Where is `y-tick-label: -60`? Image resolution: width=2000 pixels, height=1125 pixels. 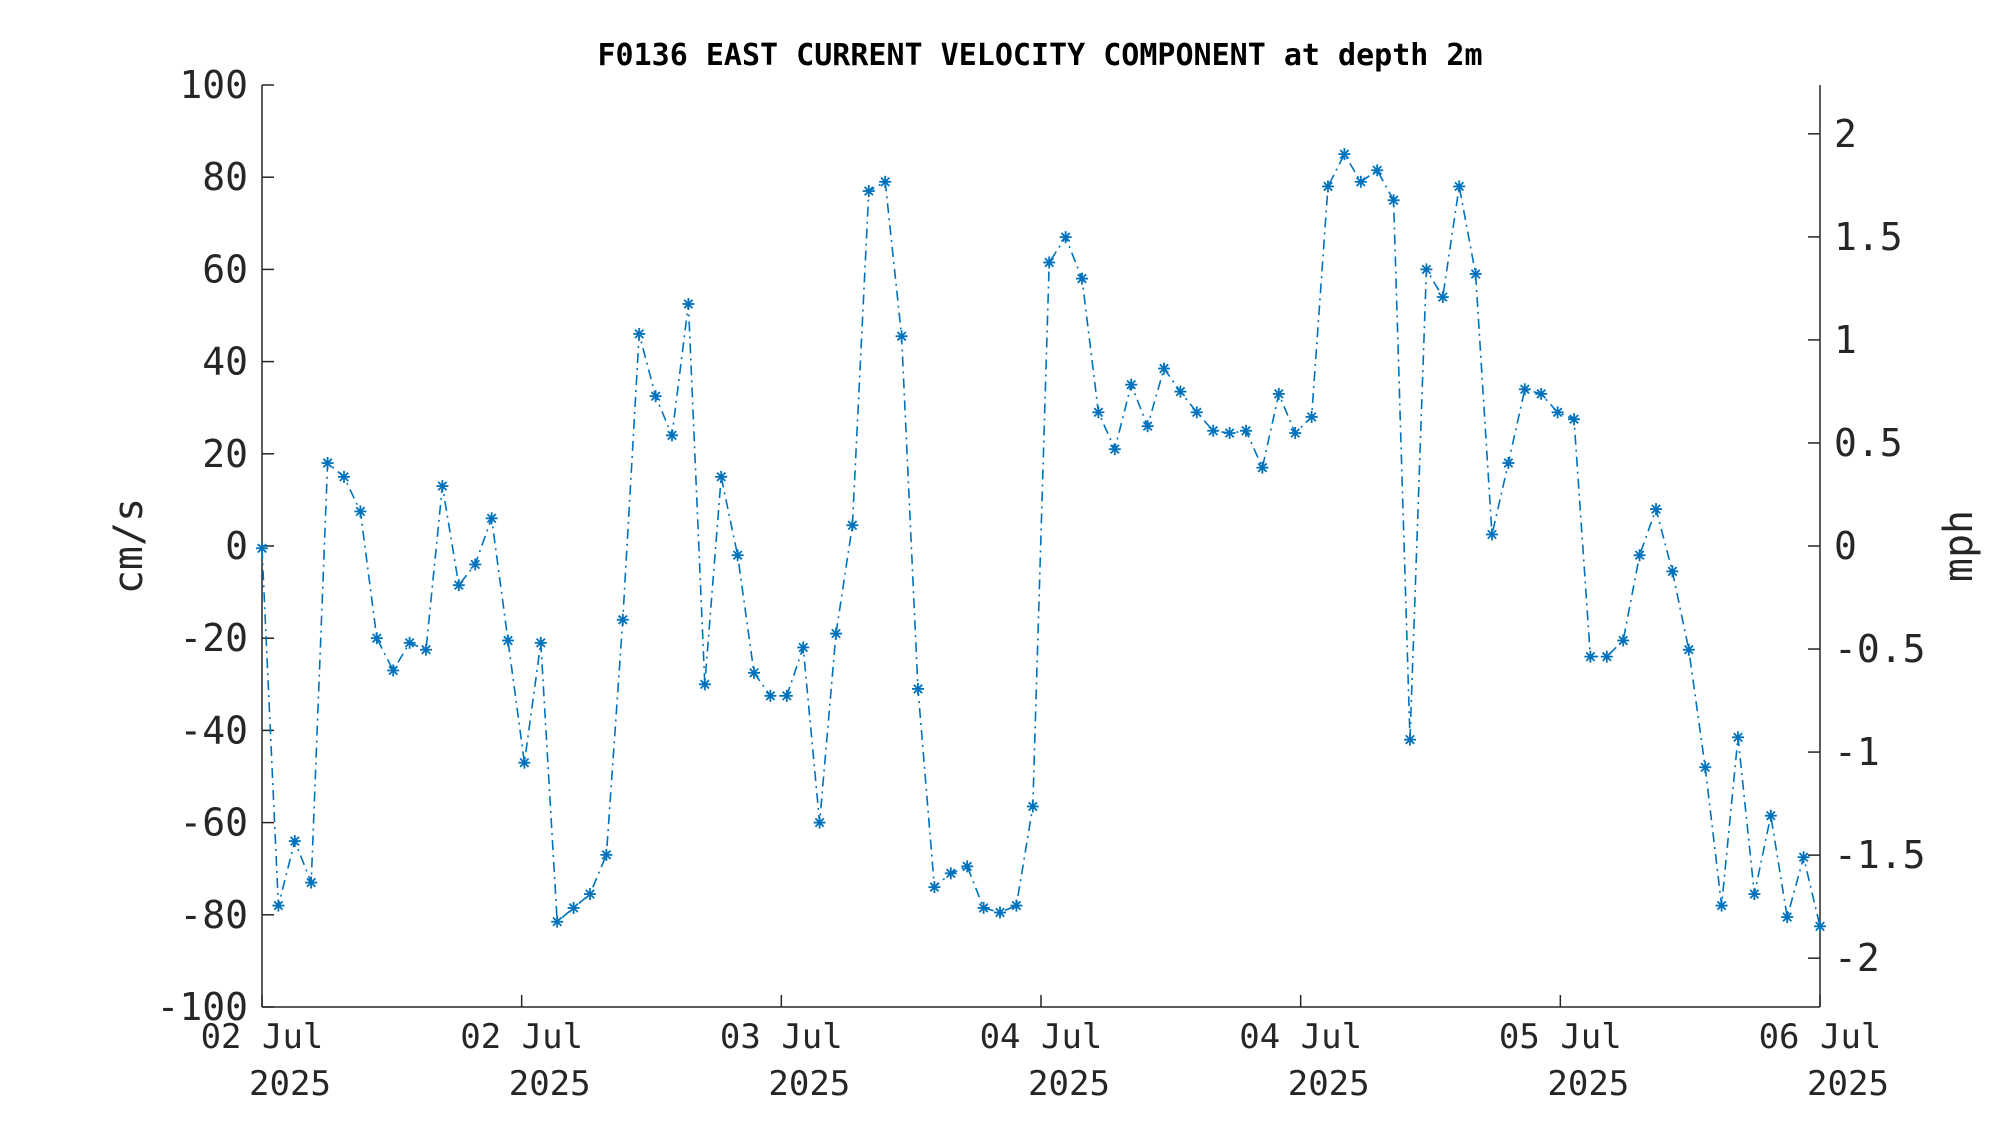
y-tick-label: -60 is located at coordinates (213, 823).